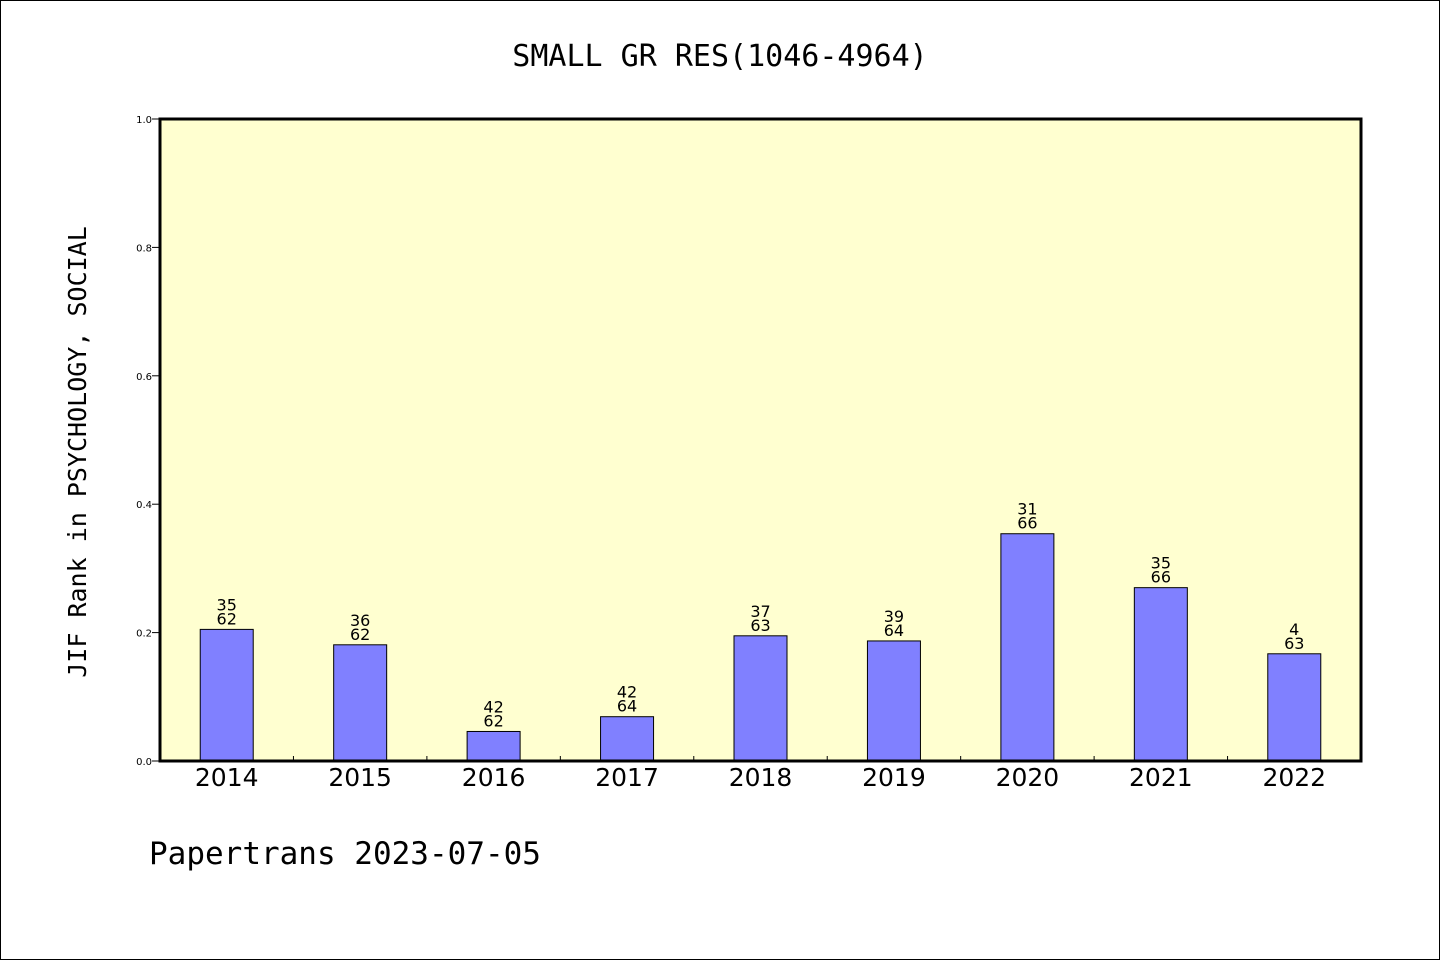 This screenshot has width=1440, height=960. I want to click on x-tick-label: 2014, so click(227, 777).